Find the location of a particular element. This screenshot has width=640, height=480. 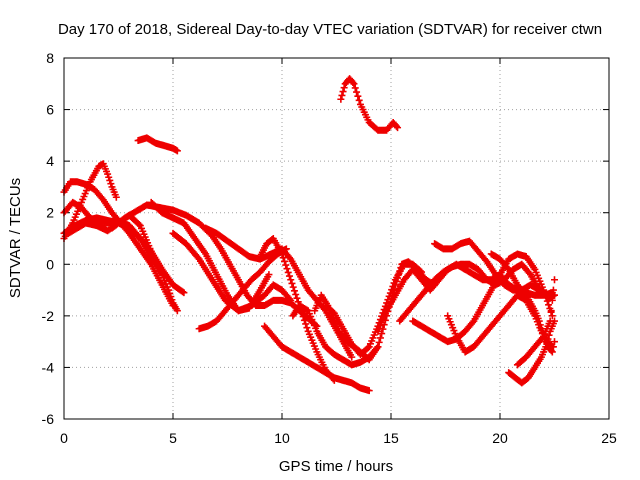

series-arc-p is located at coordinates (374, 309).